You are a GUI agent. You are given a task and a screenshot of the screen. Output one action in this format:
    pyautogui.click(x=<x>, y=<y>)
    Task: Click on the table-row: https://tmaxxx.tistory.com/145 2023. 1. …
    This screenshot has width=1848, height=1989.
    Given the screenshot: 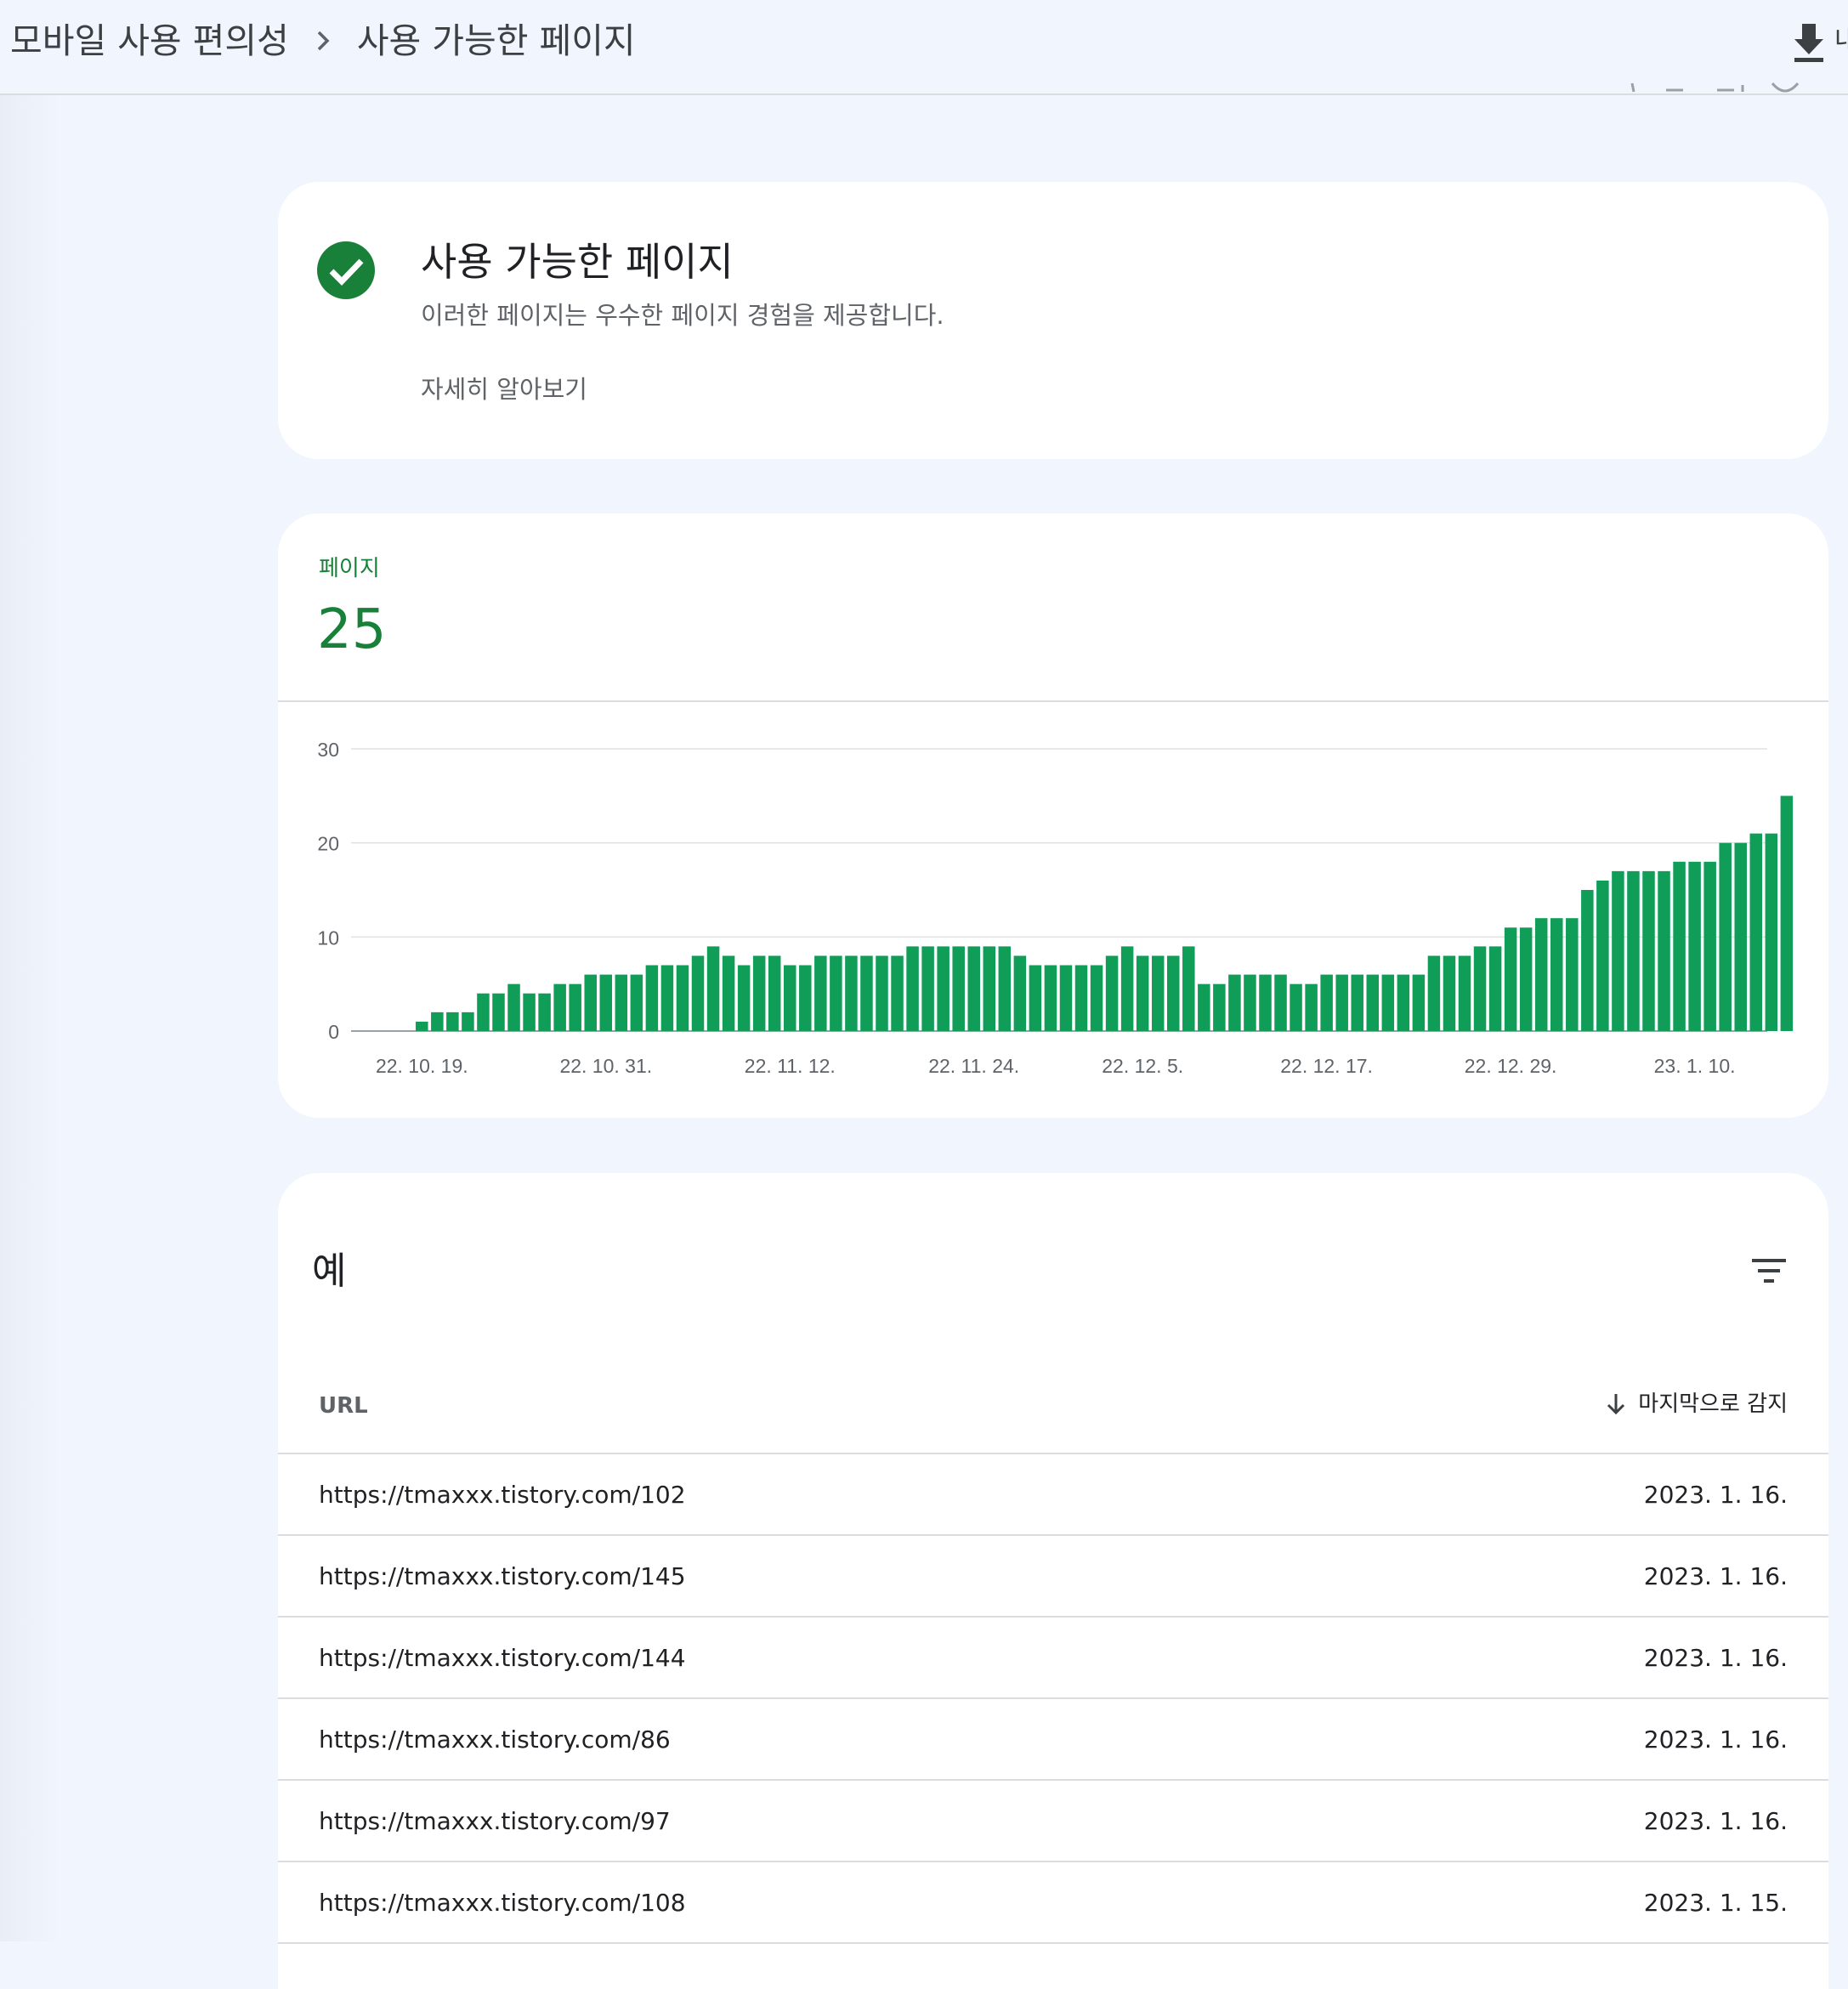 What is the action you would take?
    pyautogui.click(x=1053, y=1577)
    